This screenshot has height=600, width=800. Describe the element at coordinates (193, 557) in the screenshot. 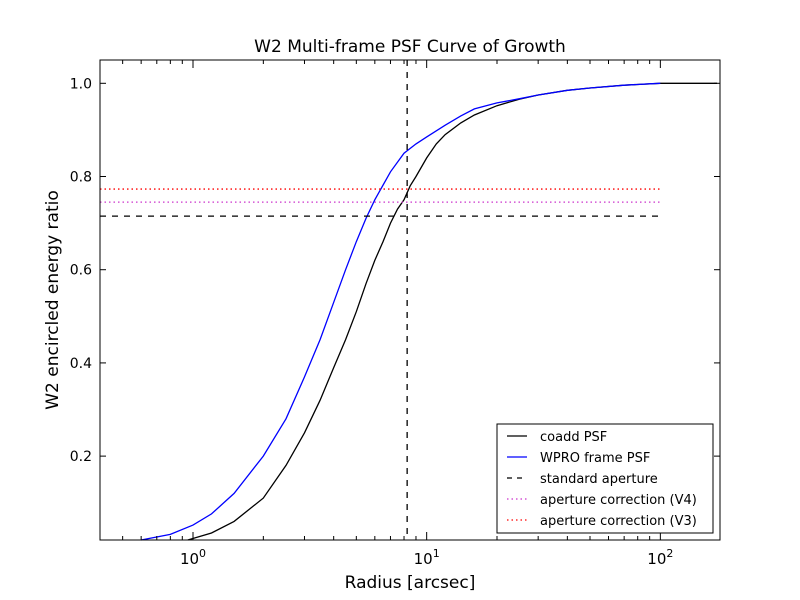

I see `x-tick-label: 10⁰` at that location.